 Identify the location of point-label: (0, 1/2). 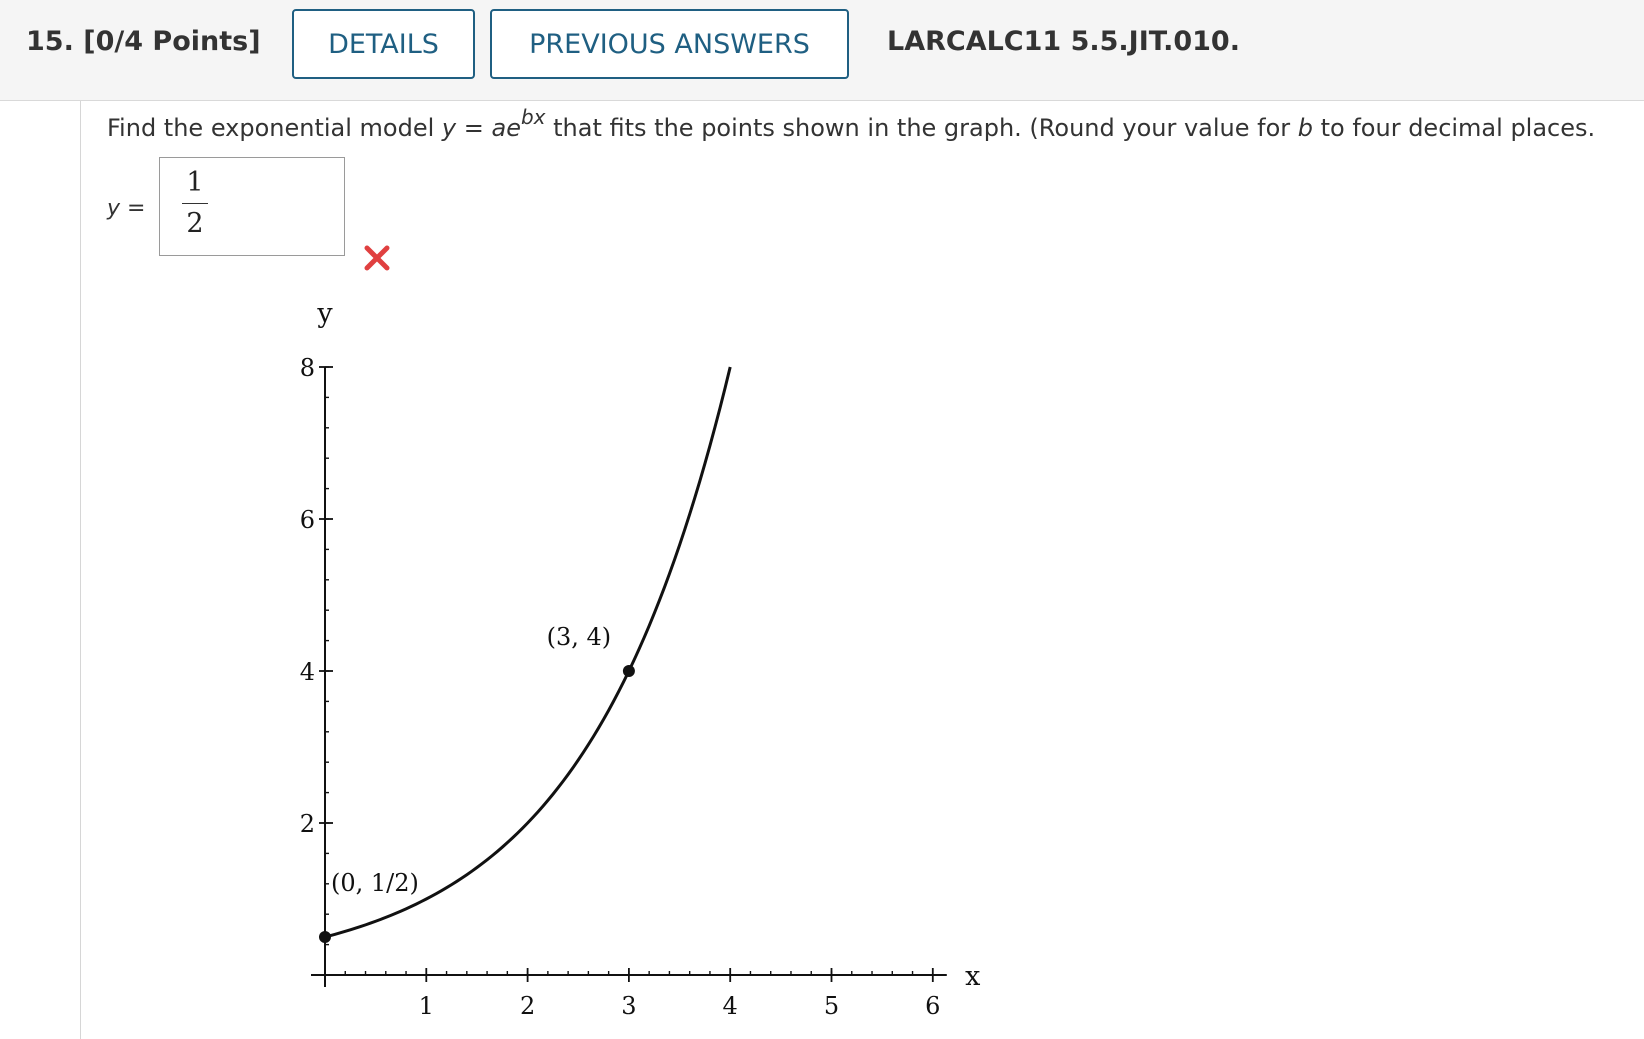
(375, 883).